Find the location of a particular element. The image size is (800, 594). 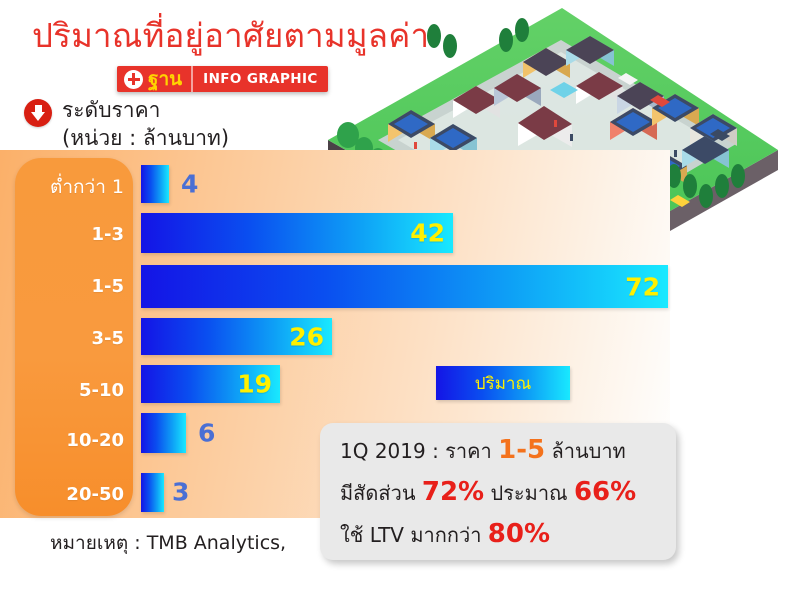

badge-label: INFO GRAPHIC is located at coordinates (260, 79).